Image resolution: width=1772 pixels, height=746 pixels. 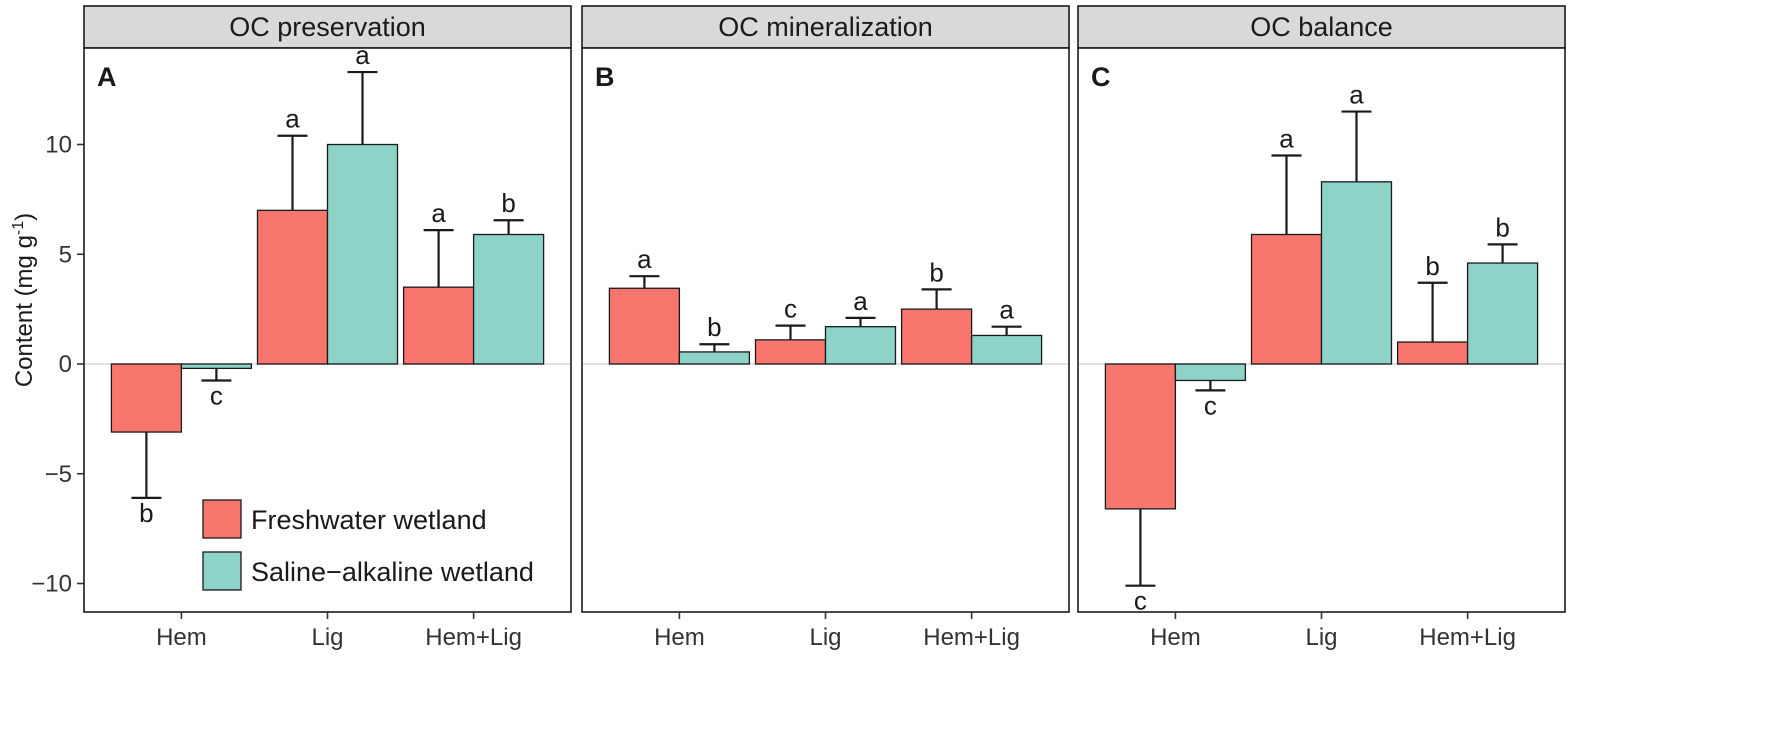 What do you see at coordinates (65, 254) in the screenshot?
I see `y-tick-label: 5` at bounding box center [65, 254].